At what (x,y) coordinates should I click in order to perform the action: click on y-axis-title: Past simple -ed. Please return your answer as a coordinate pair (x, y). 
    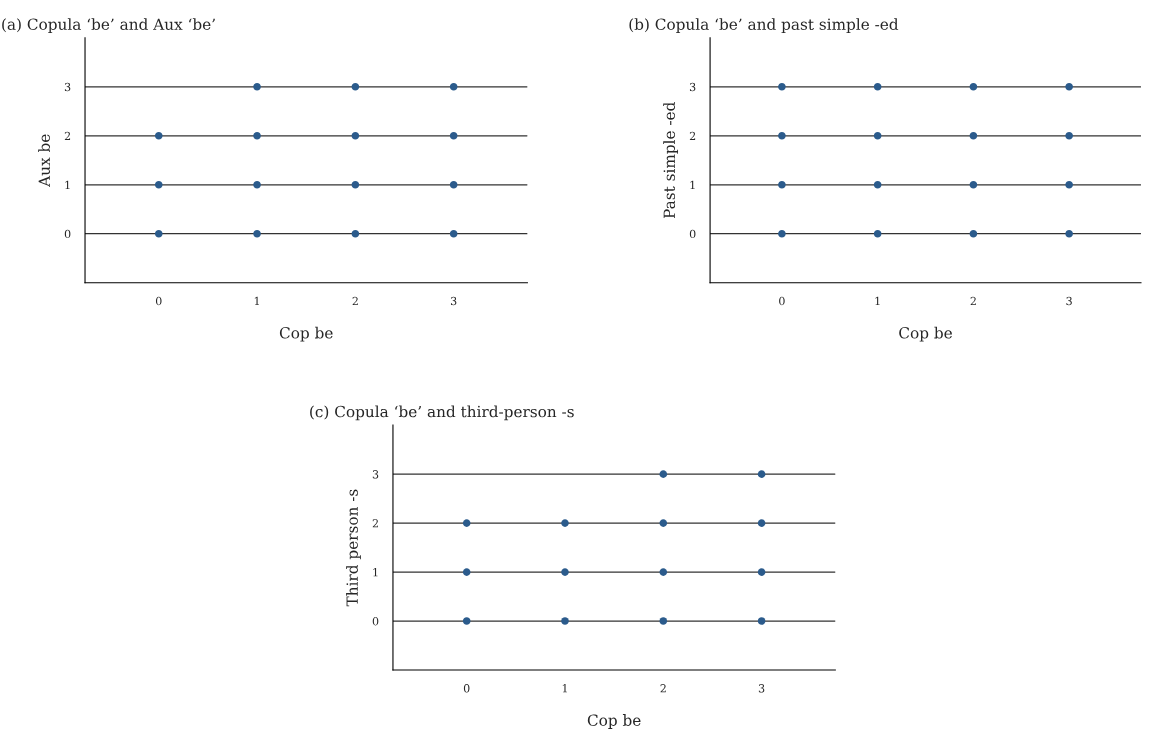
    Looking at the image, I should click on (671, 160).